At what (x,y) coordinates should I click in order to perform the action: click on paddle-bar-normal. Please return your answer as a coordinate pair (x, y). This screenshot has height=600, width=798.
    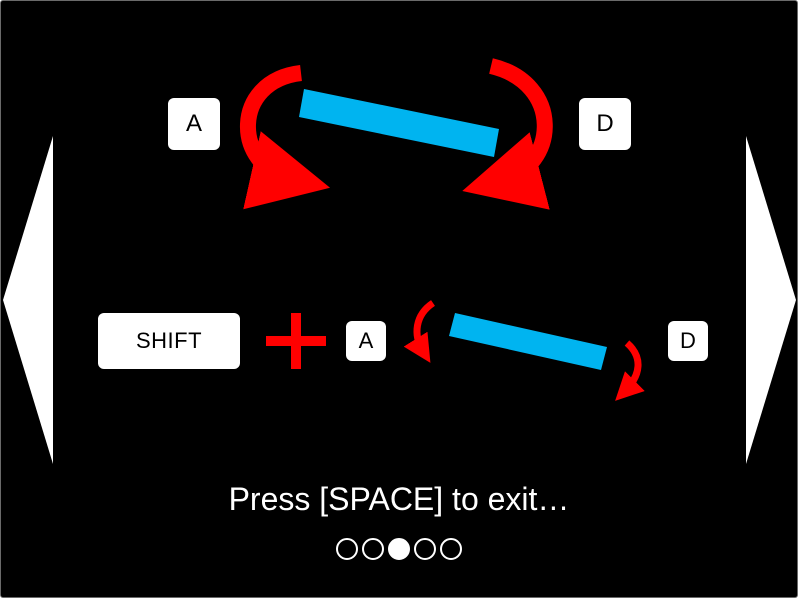
    Looking at the image, I should click on (399, 123).